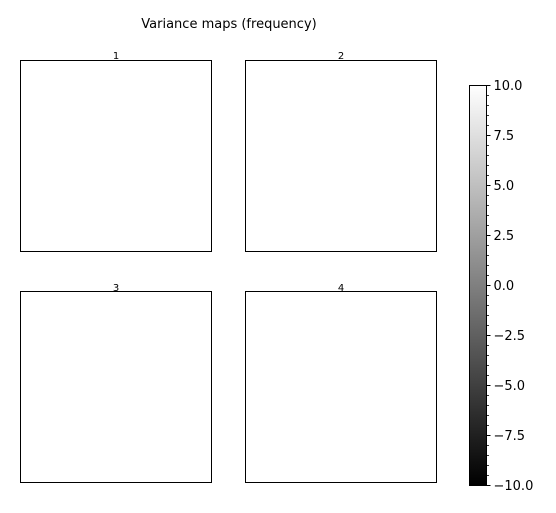 Image resolution: width=556 pixels, height=513 pixels. I want to click on colorbar-ticks: 10.0 7.5 5.0 2.5 0.0 −2.5 −5.0 −7.5 −10.0, so click(510, 286).